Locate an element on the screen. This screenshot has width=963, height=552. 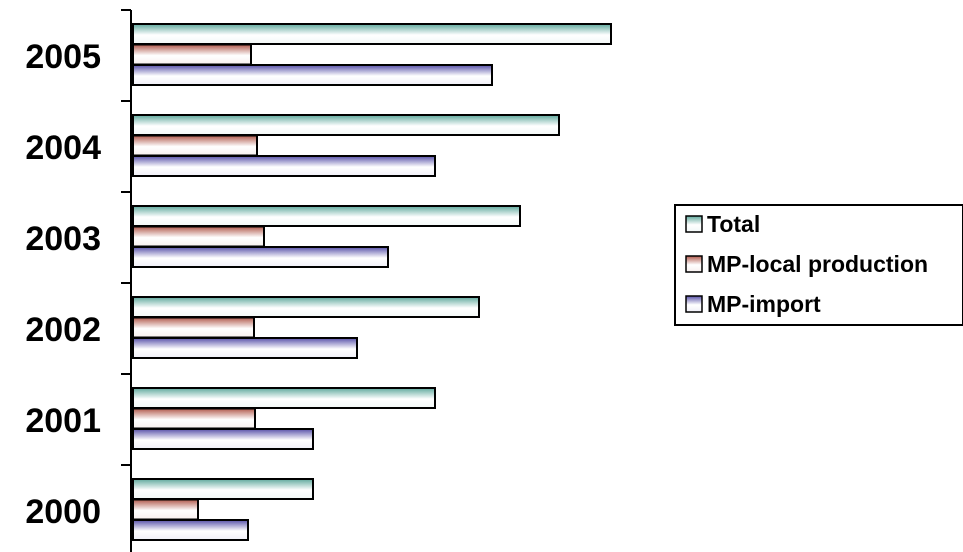
y-axis is located at coordinates (126, 280).